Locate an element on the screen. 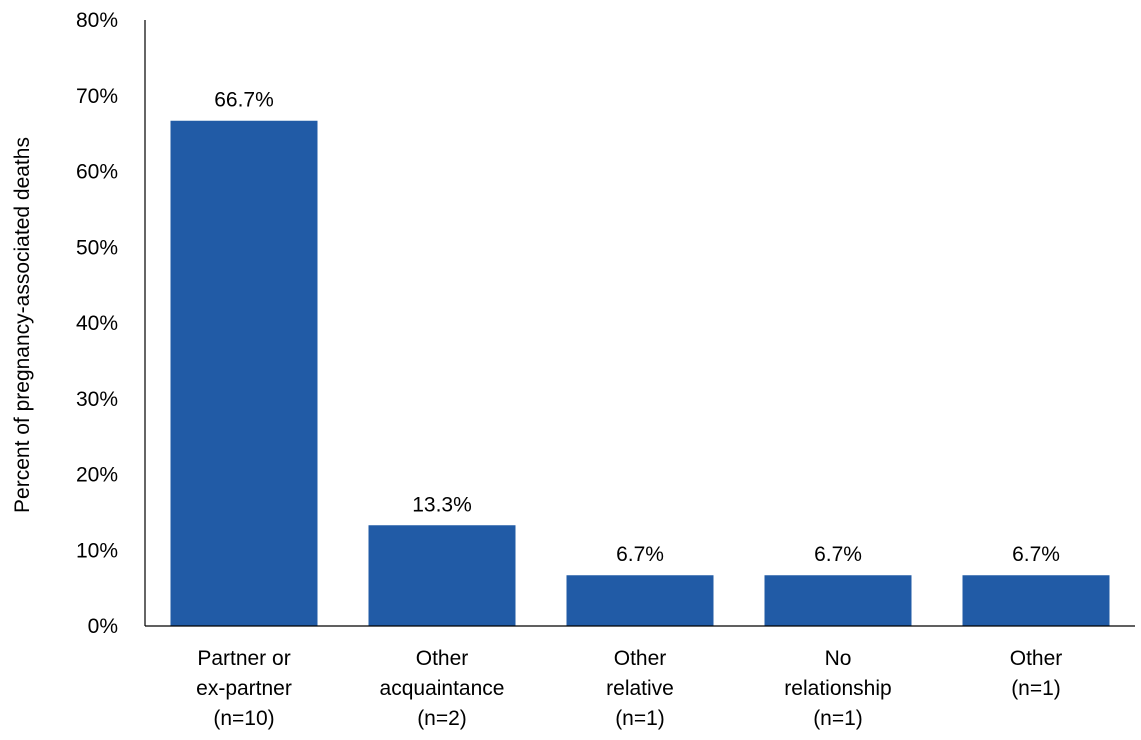 This screenshot has height=740, width=1141. category-label: ex-partner is located at coordinates (244, 688).